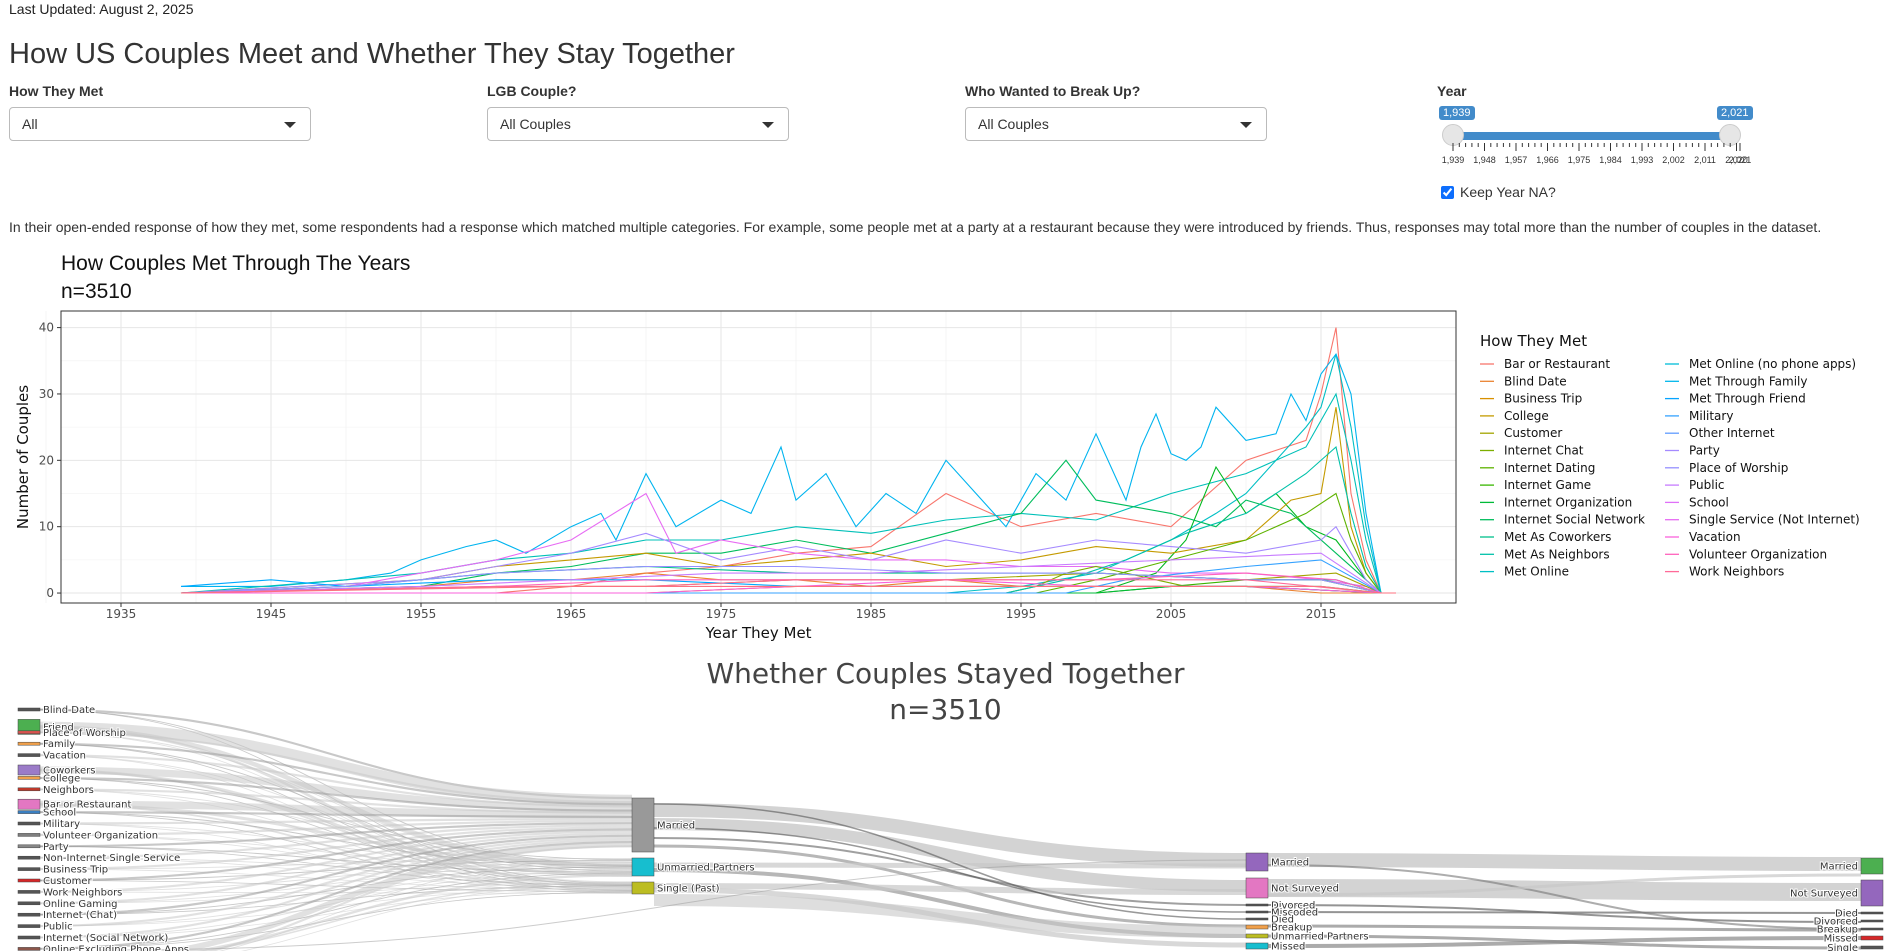  I want to click on keep-year-na-label: Keep Year NA?, so click(1508, 192).